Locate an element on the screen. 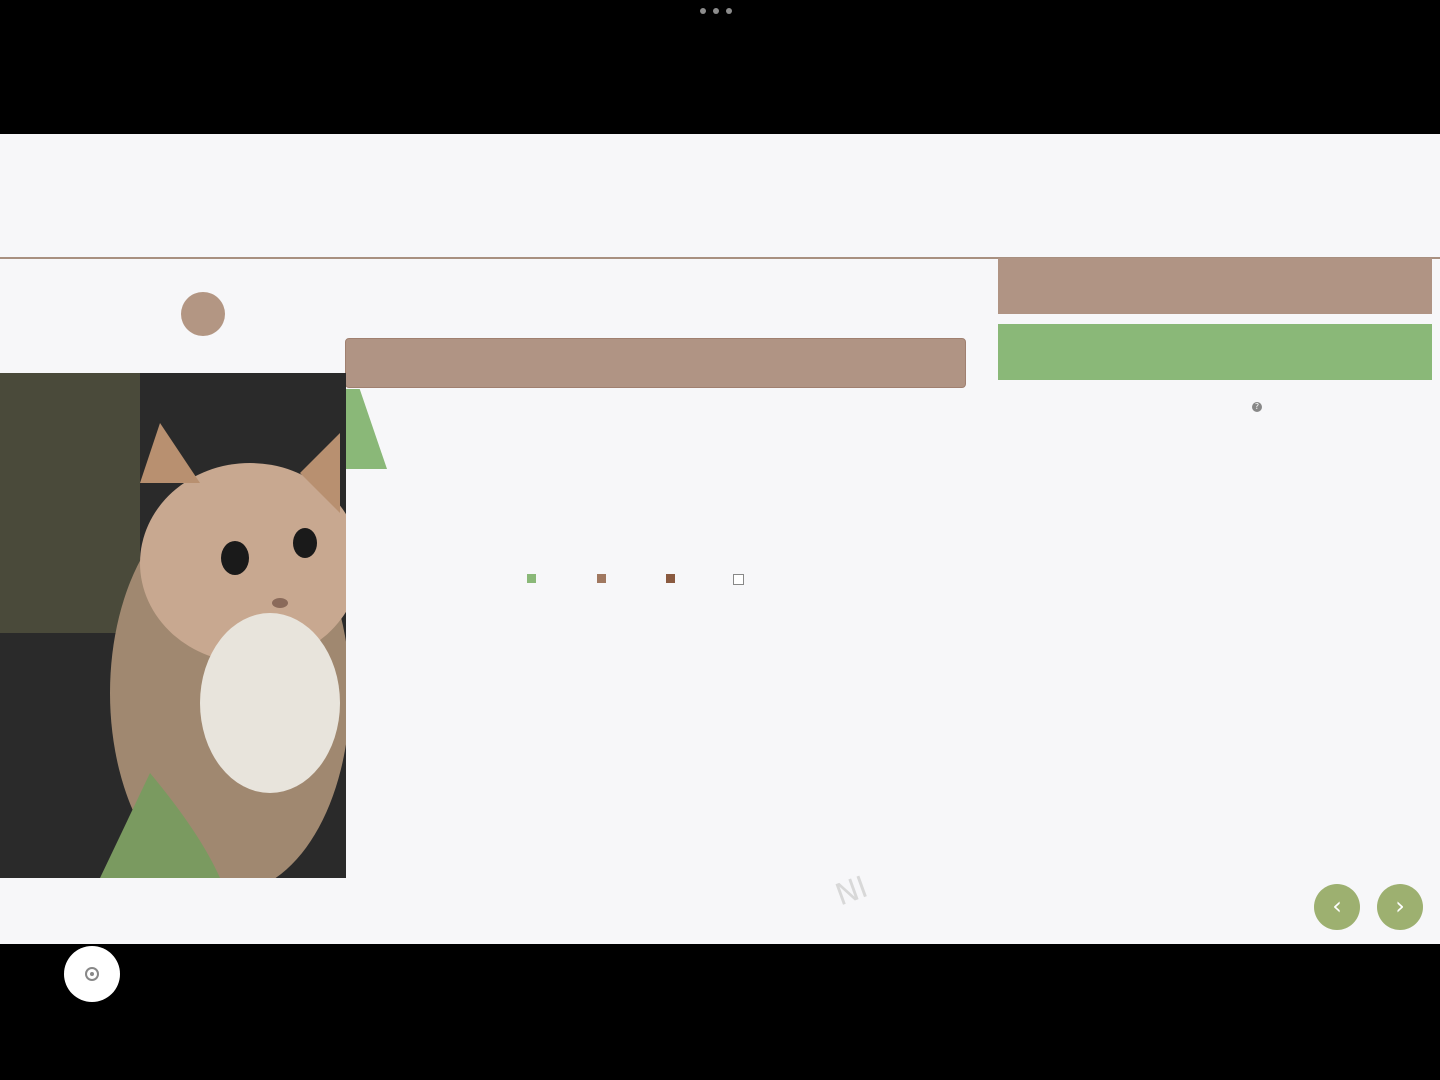  legend-swatch-hs300 is located at coordinates (670, 578).